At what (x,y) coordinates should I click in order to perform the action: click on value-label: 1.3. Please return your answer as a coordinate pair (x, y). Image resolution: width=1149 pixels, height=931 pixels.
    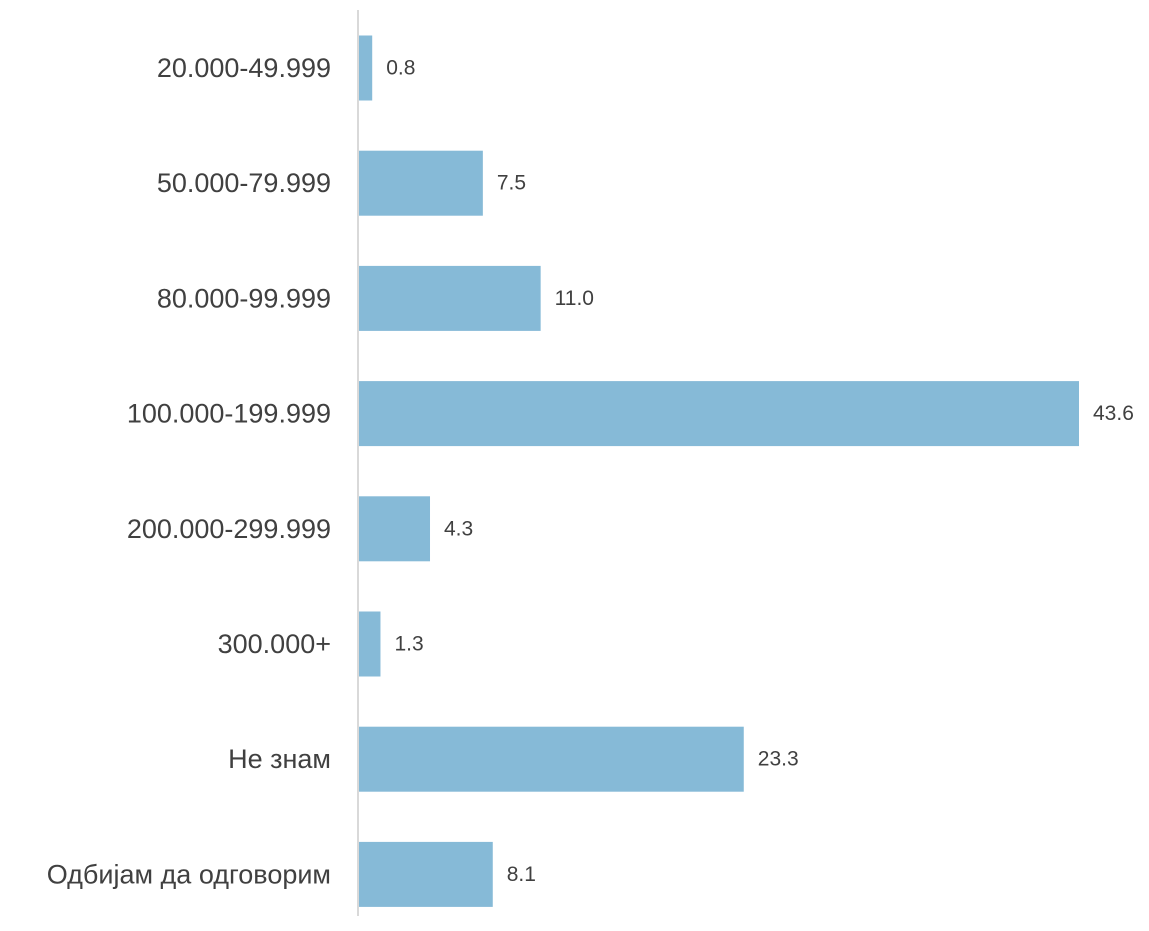
    Looking at the image, I should click on (408, 644).